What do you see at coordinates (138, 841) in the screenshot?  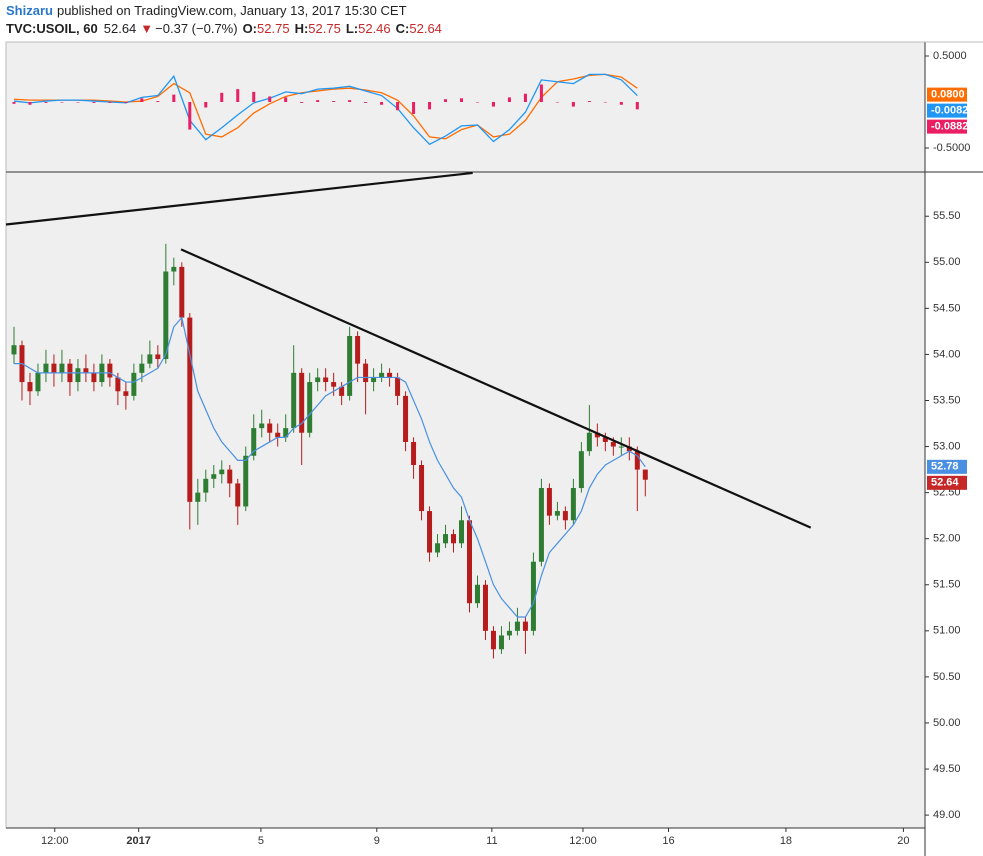 I see `x-tick-label: 2017` at bounding box center [138, 841].